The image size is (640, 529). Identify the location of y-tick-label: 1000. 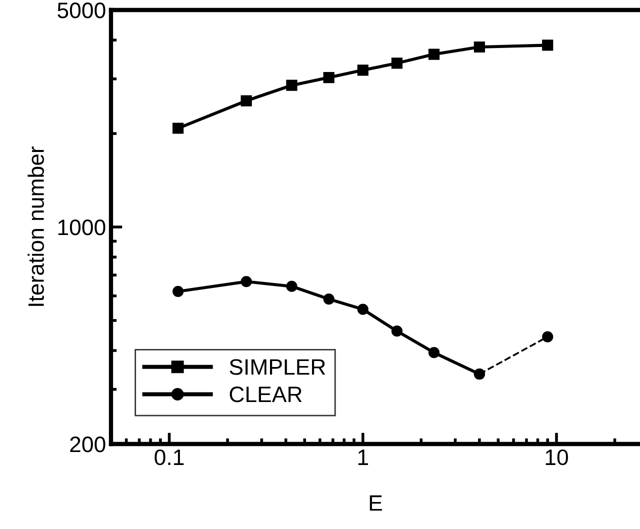
(82, 228).